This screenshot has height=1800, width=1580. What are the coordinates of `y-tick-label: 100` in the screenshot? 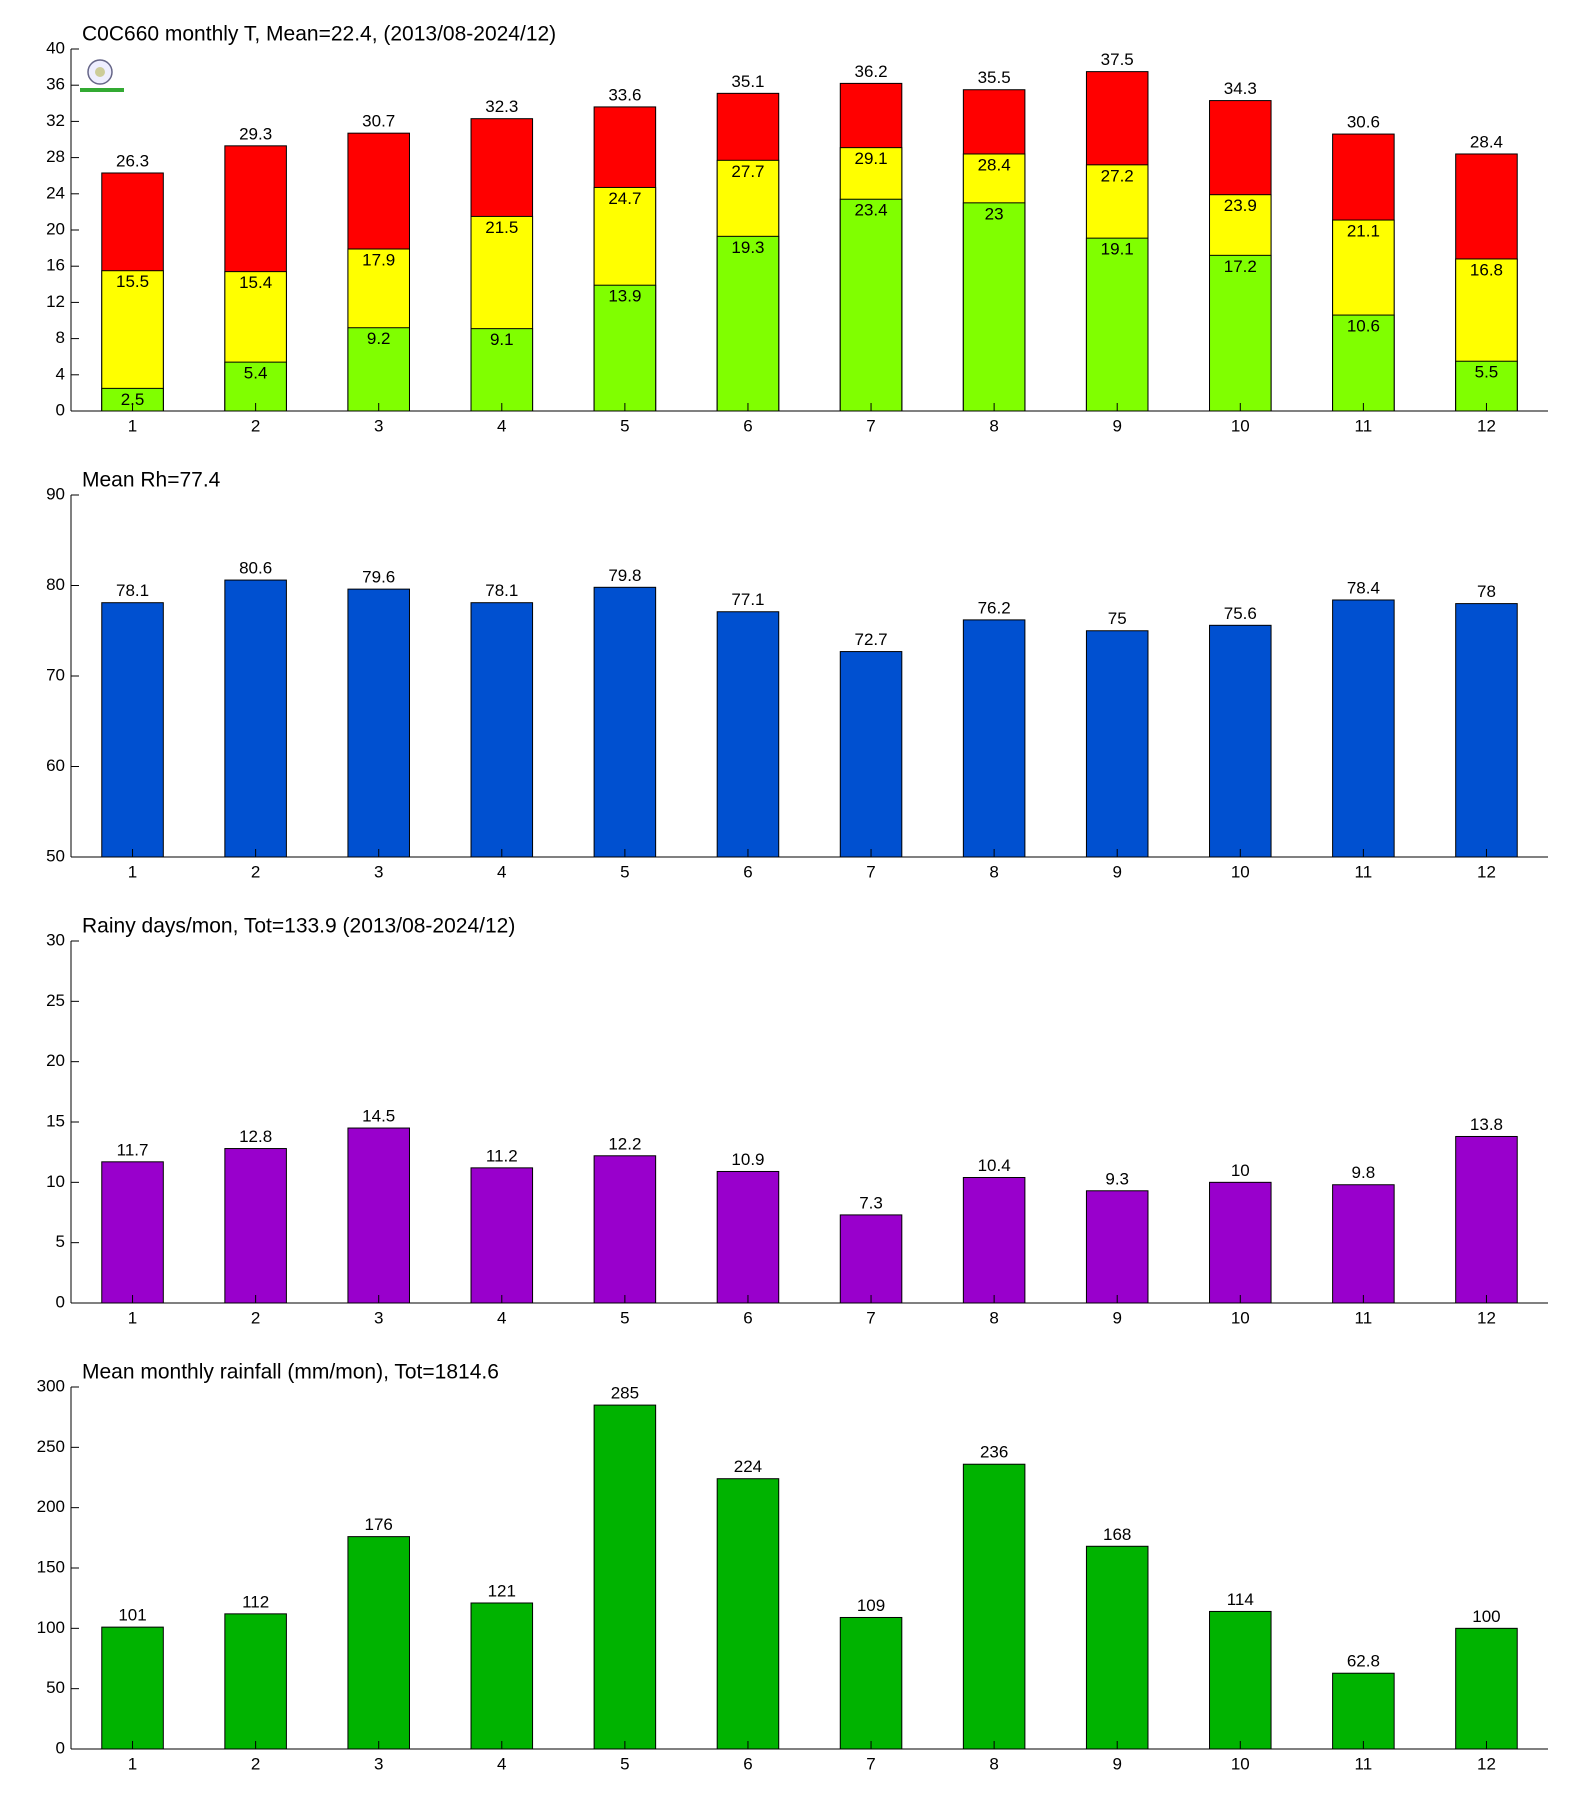 It's located at (51, 1627).